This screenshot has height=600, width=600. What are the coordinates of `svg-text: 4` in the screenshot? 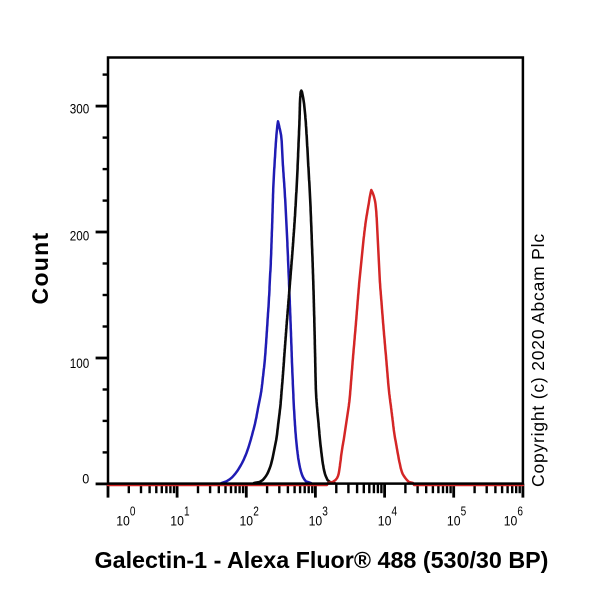 It's located at (395, 511).